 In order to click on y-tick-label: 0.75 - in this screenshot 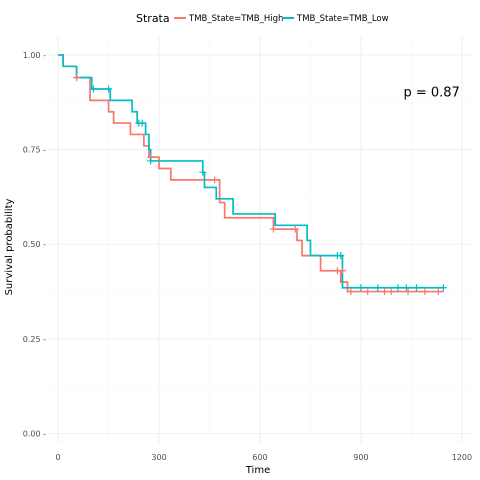, I will do `click(34, 150)`.